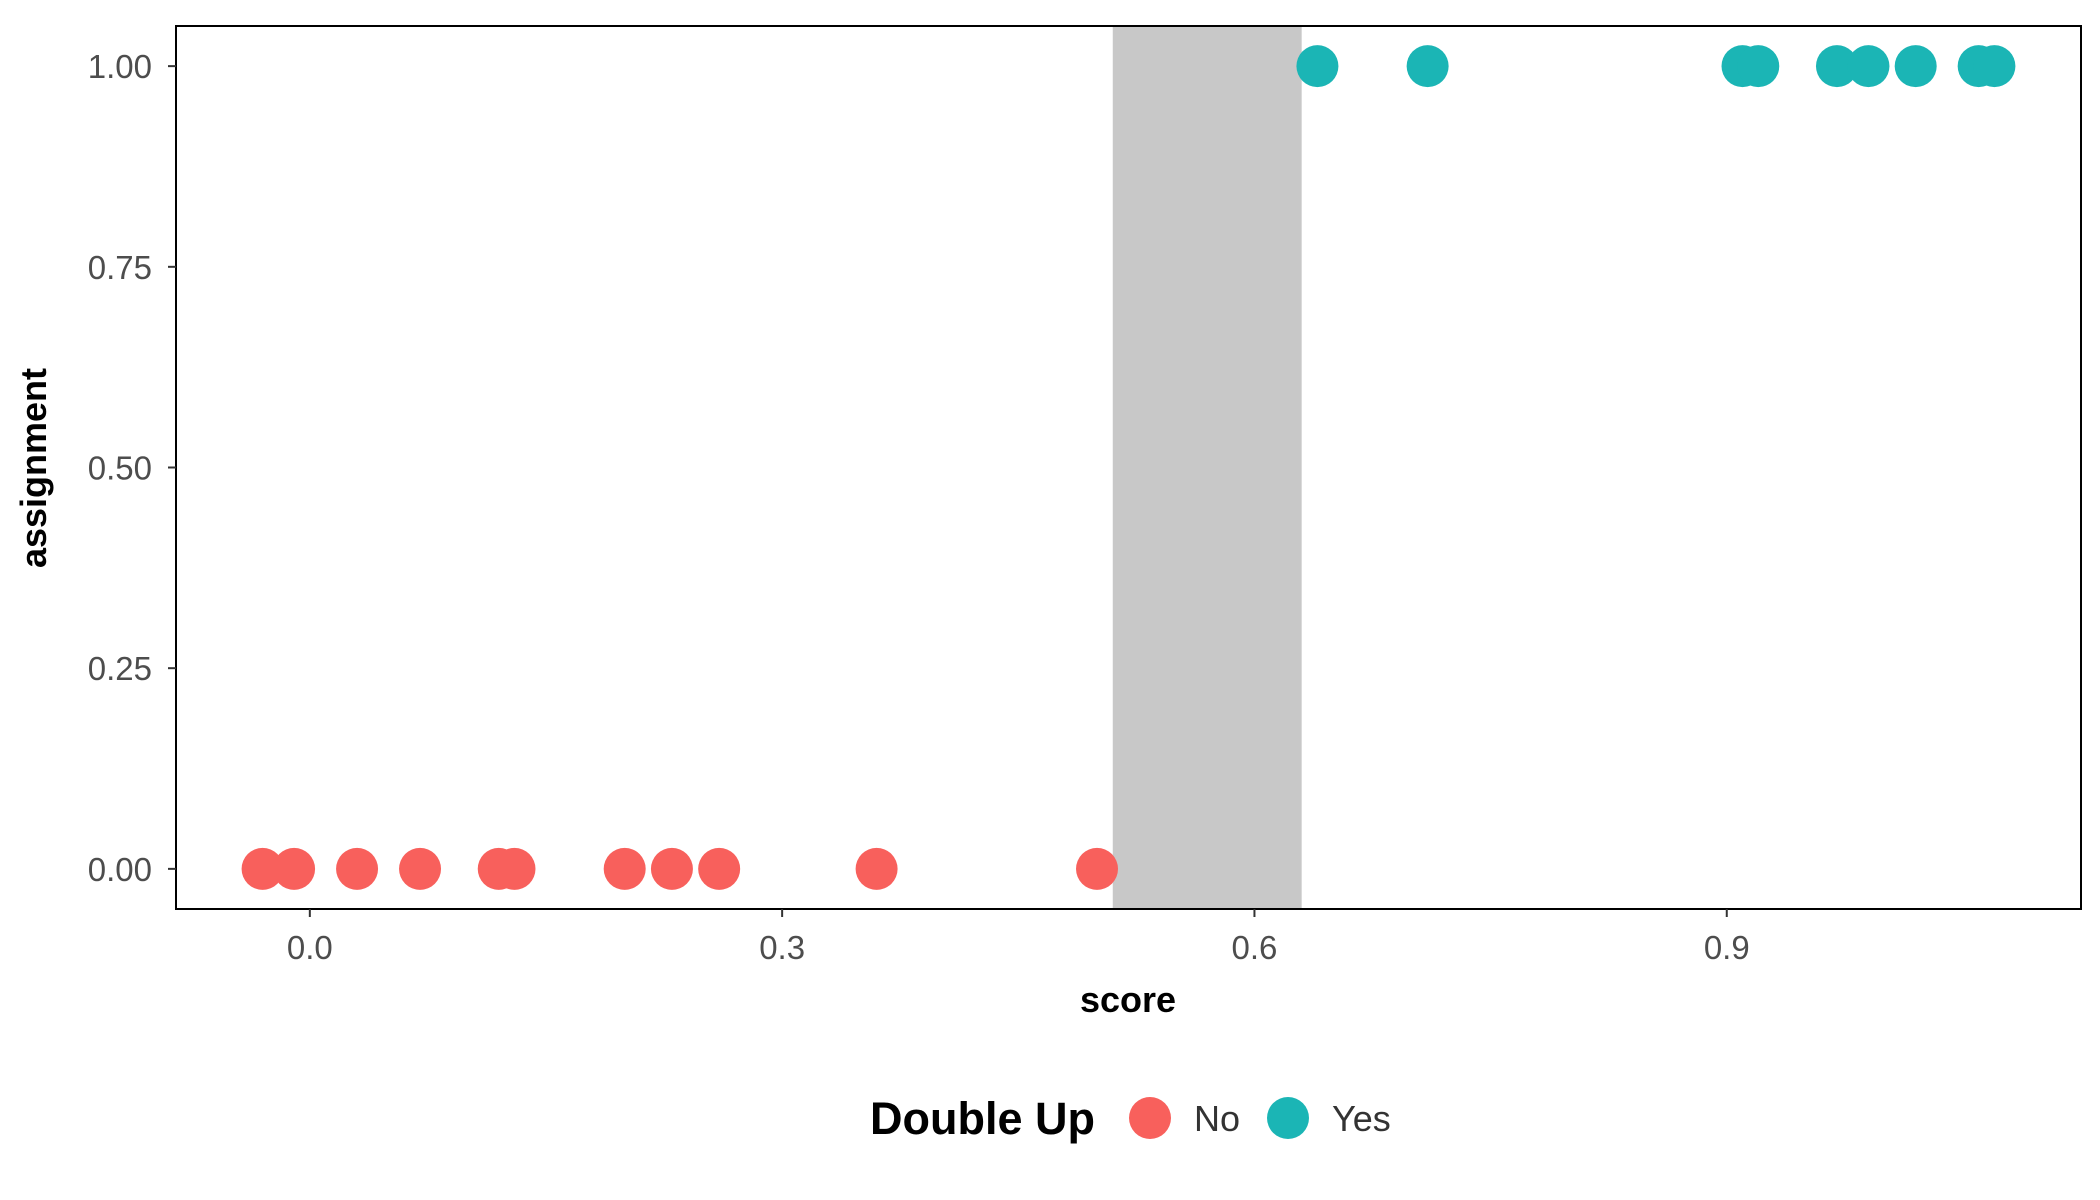 The width and height of the screenshot is (2100, 1200). What do you see at coordinates (120, 66) in the screenshot?
I see `y-tick-label-1.00: 1.00` at bounding box center [120, 66].